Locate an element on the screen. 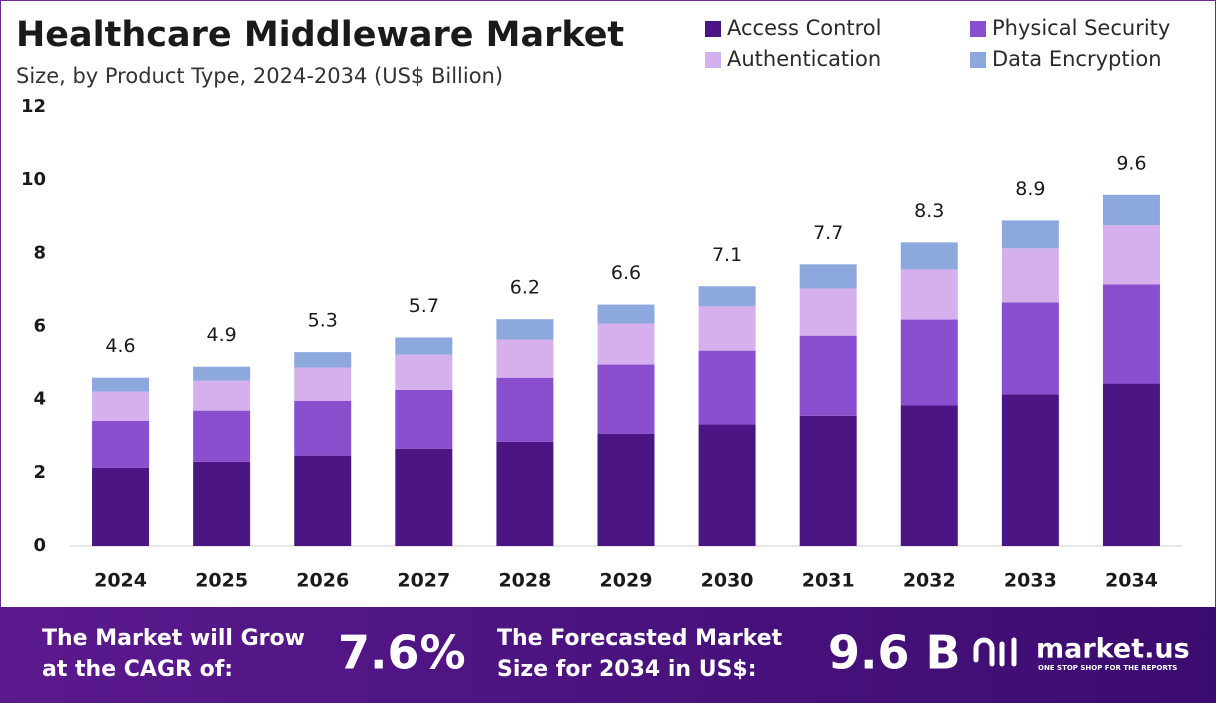  cagr-label: The Market will Grow is located at coordinates (173, 638).